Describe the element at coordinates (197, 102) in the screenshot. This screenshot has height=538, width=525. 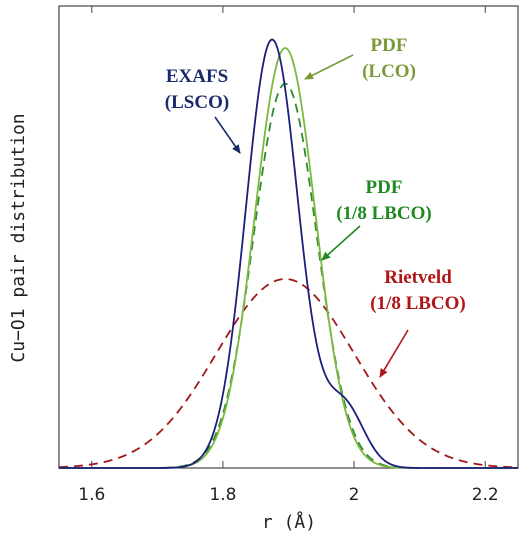
I see `annotation-exafs-line2: (LSCO)` at that location.